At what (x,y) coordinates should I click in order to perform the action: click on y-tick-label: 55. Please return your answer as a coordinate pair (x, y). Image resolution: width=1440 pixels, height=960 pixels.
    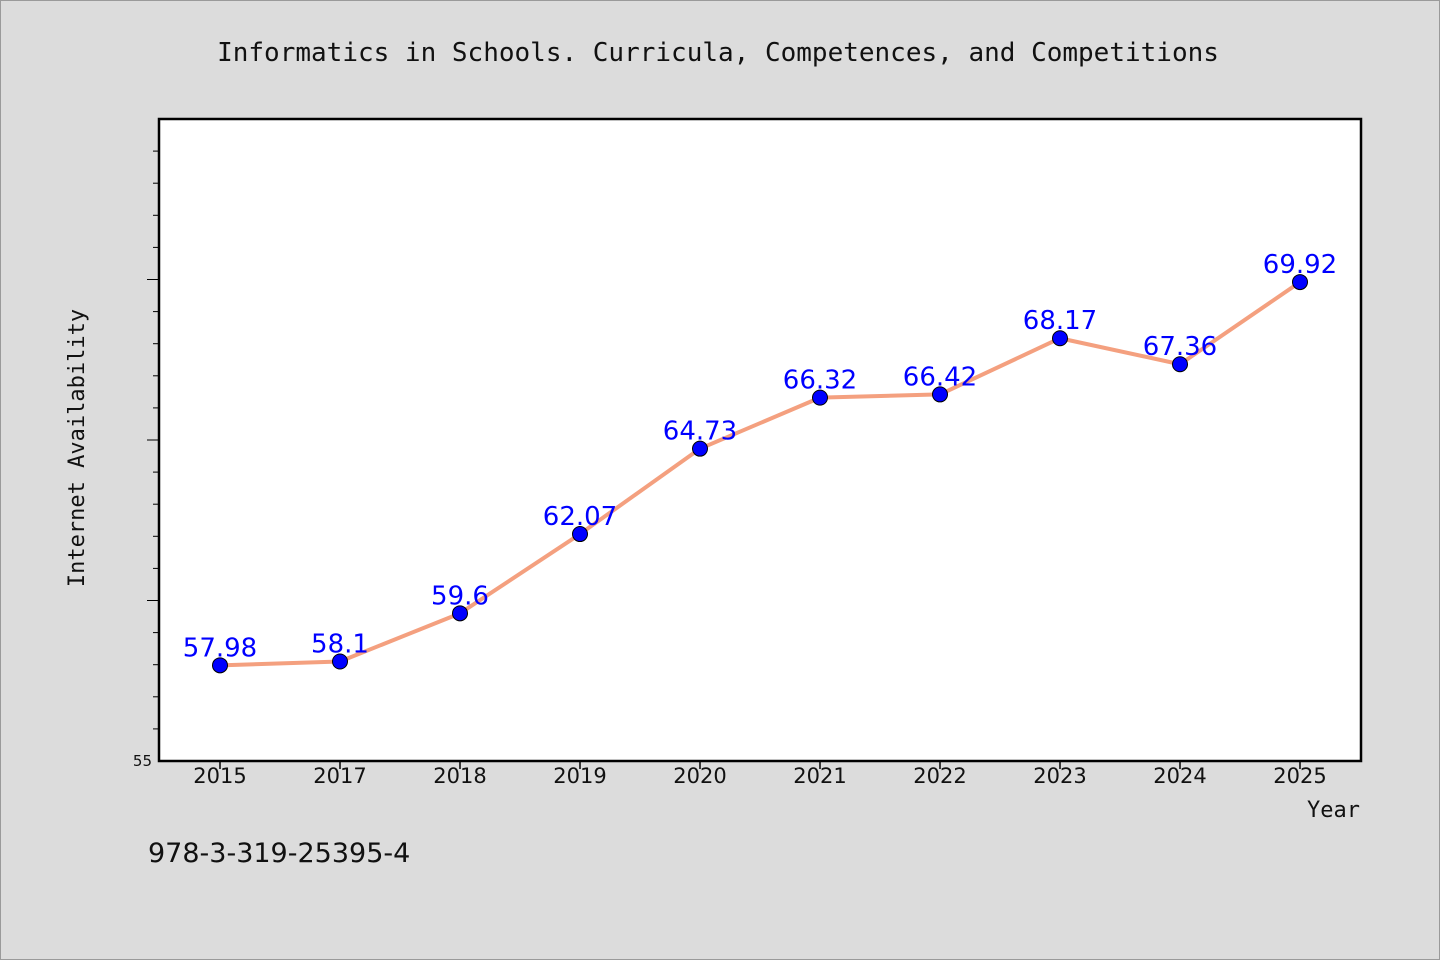
    Looking at the image, I should click on (142, 761).